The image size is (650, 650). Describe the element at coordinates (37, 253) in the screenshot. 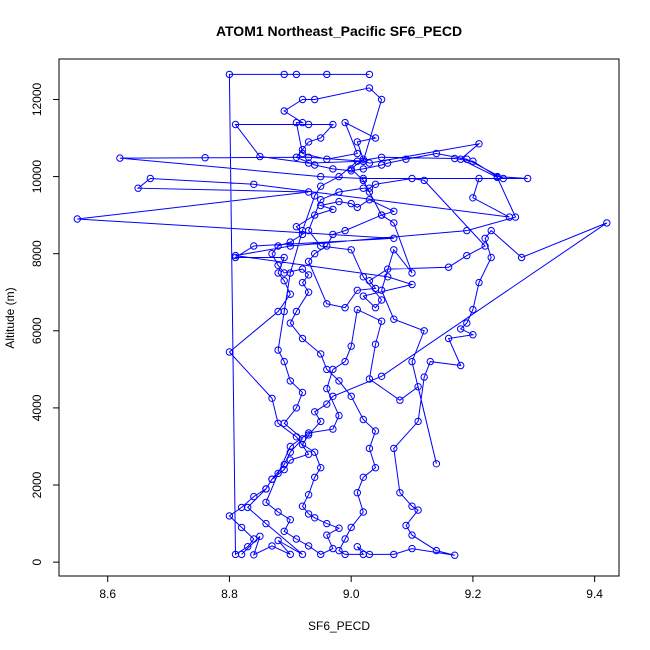

I see `y-tick-label: 8000` at that location.